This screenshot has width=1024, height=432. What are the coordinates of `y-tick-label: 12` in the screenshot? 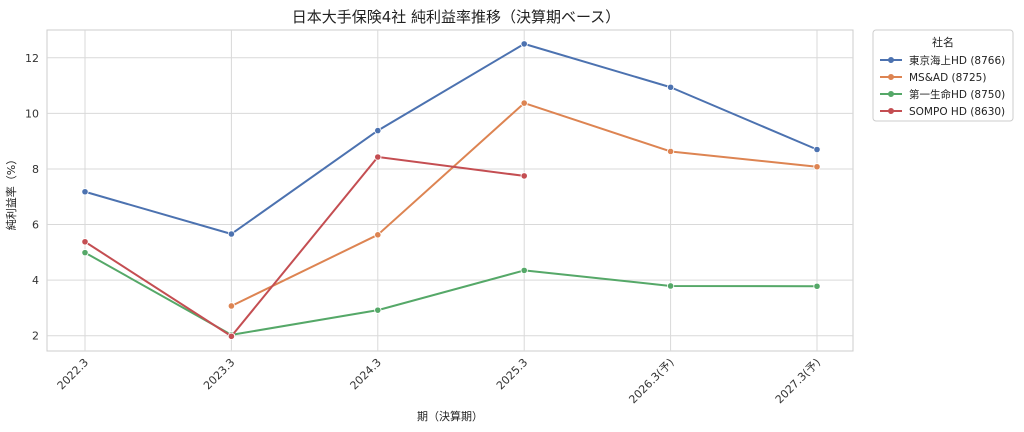 It's located at (32, 58).